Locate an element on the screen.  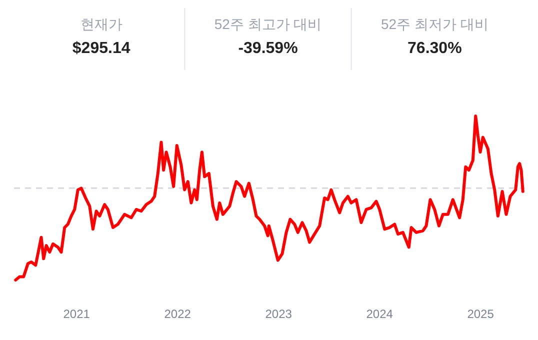
x-tick-label: 2024 is located at coordinates (380, 314).